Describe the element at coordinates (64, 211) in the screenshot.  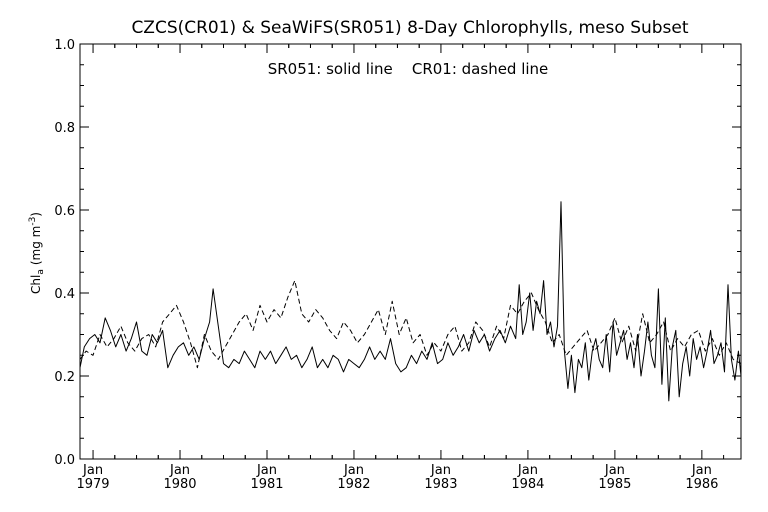
I see `y-tick-label: 0.6` at that location.